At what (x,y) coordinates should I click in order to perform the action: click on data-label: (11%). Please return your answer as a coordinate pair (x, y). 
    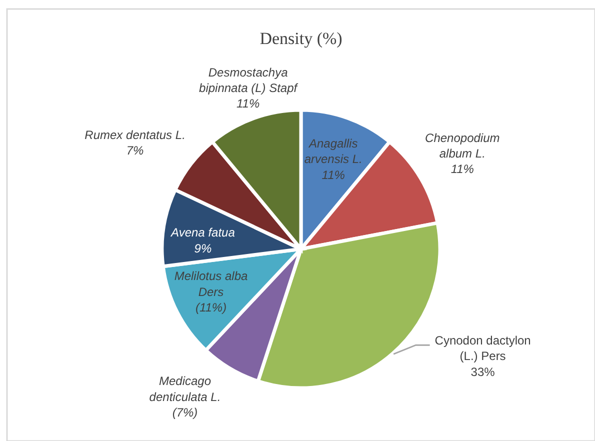
    Looking at the image, I should click on (211, 307).